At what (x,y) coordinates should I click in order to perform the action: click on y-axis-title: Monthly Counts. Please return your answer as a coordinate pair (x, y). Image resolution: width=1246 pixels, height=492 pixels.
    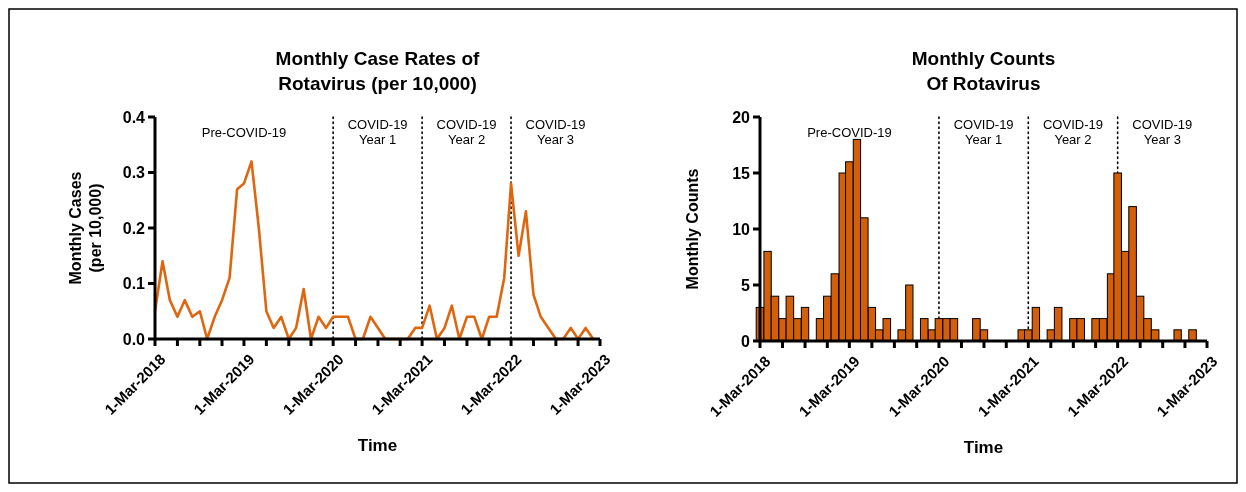
    Looking at the image, I should click on (692, 229).